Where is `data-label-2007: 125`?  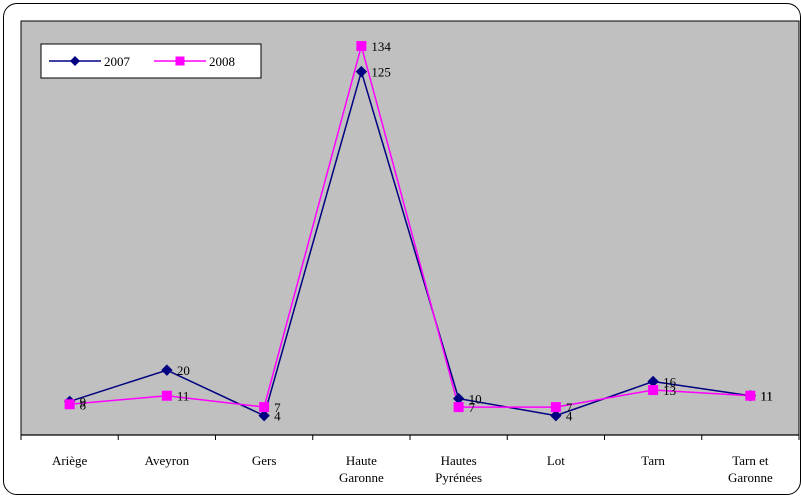
data-label-2007: 125 is located at coordinates (381, 72).